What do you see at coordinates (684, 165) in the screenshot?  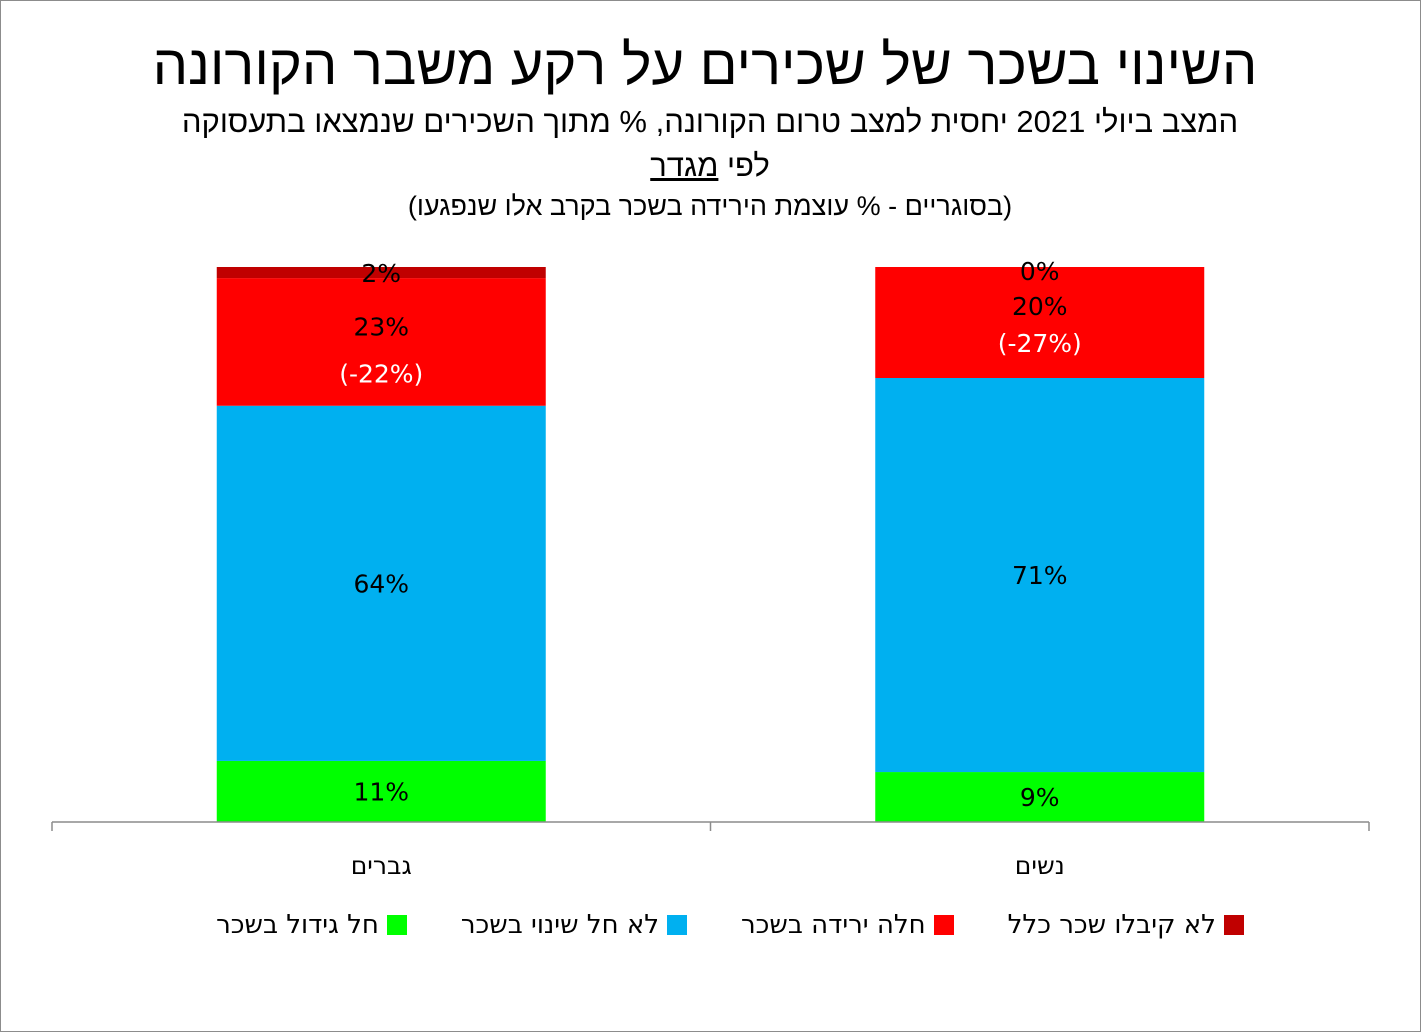 I see `subtitle-underlined-word: מגדר` at bounding box center [684, 165].